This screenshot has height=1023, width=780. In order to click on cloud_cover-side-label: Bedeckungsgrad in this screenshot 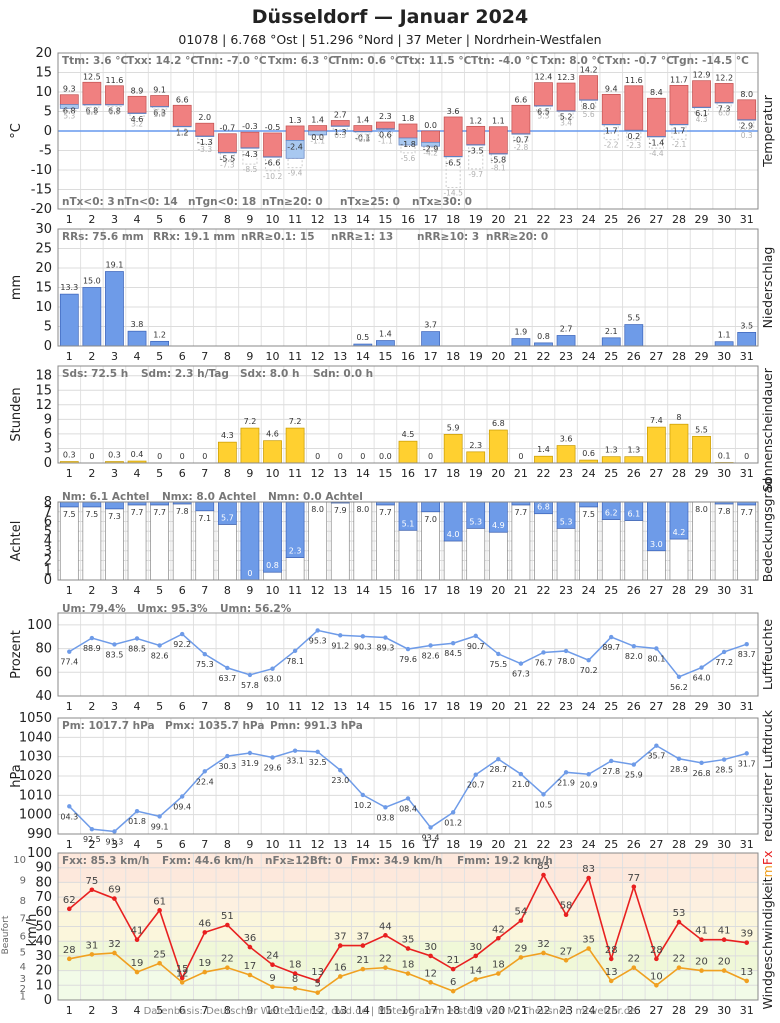, I will do `click(767, 530)`.